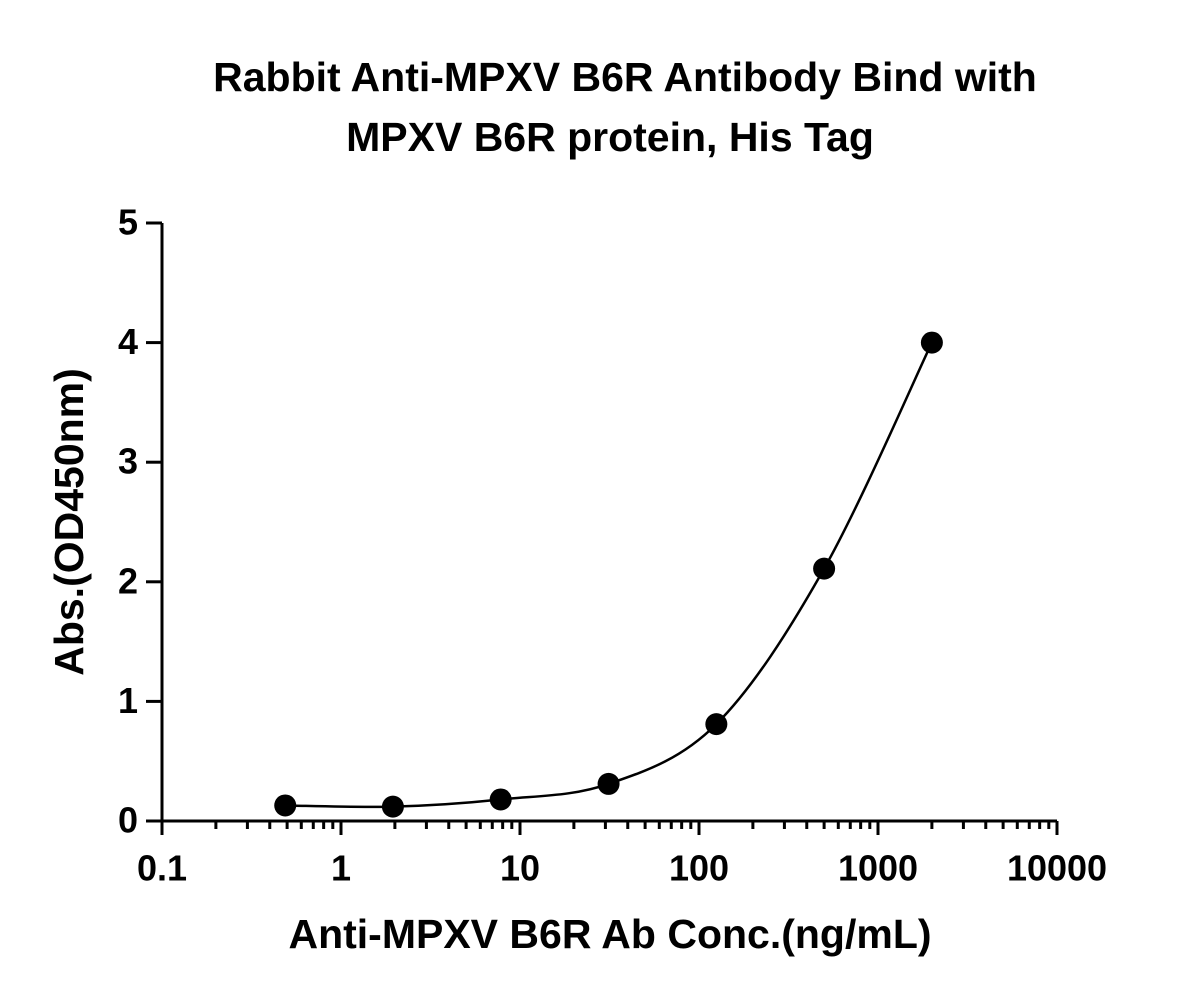 This screenshot has height=1005, width=1194. What do you see at coordinates (610, 137) in the screenshot?
I see `chart-title: MPXV B6R protein, His Tag` at bounding box center [610, 137].